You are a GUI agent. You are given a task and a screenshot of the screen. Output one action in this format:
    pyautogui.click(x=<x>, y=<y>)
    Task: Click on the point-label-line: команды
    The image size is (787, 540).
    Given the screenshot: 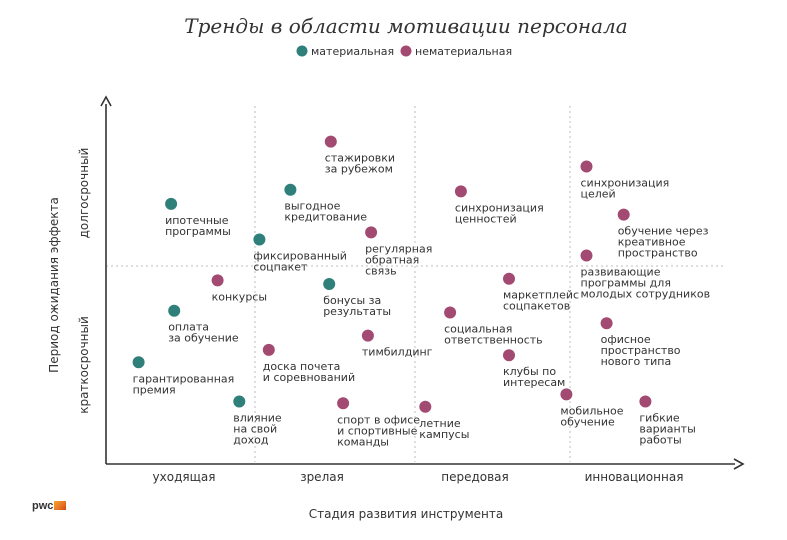 What is the action you would take?
    pyautogui.click(x=363, y=441)
    